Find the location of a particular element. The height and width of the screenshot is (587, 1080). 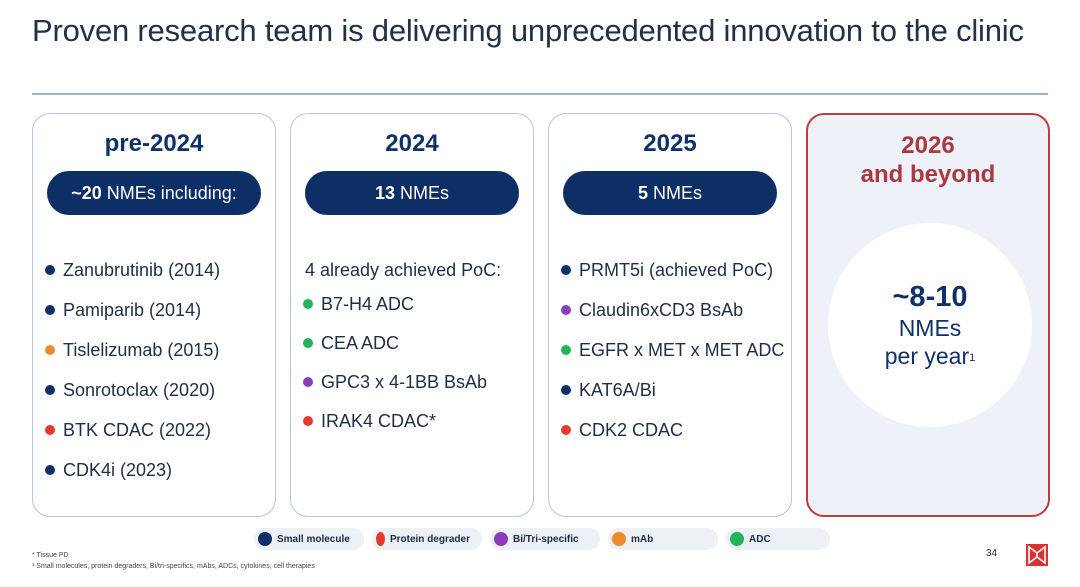

nme-count-pill: ~20 NMEs including: is located at coordinates (154, 193).